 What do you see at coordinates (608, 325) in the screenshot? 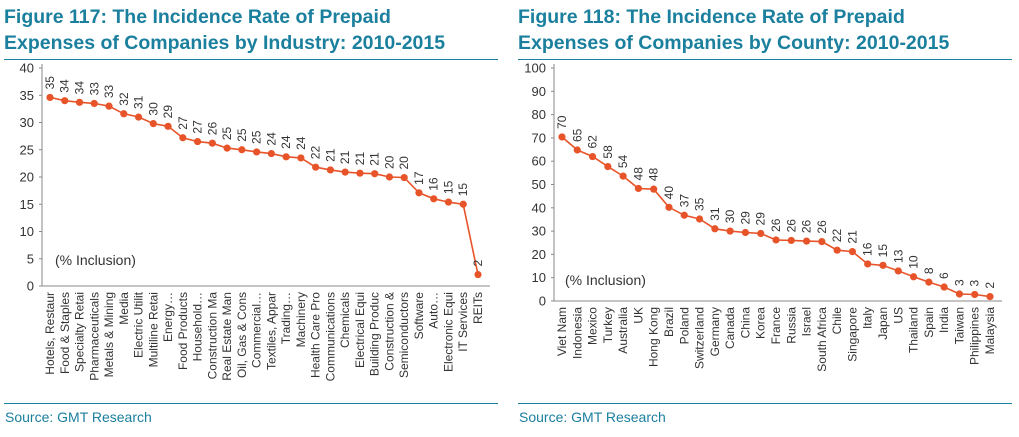
I see `category-label: Turkey` at bounding box center [608, 325].